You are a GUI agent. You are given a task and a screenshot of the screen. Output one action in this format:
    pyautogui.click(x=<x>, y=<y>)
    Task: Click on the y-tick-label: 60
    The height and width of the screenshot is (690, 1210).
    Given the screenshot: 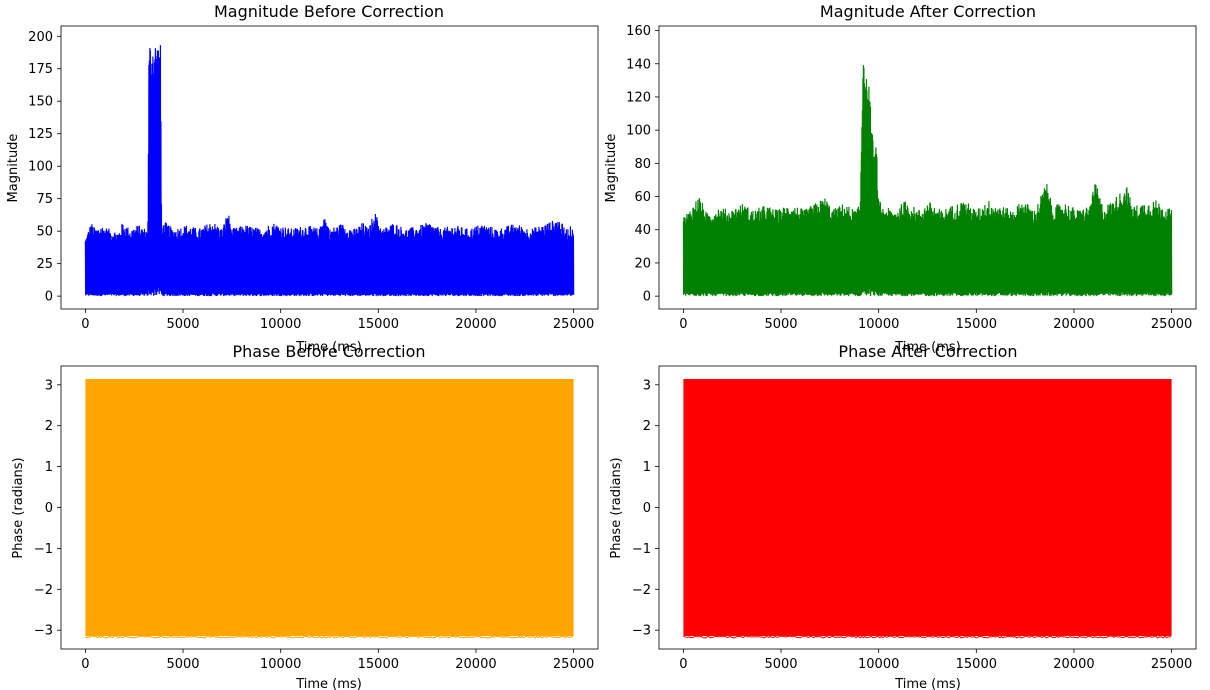 What is the action you would take?
    pyautogui.click(x=642, y=197)
    